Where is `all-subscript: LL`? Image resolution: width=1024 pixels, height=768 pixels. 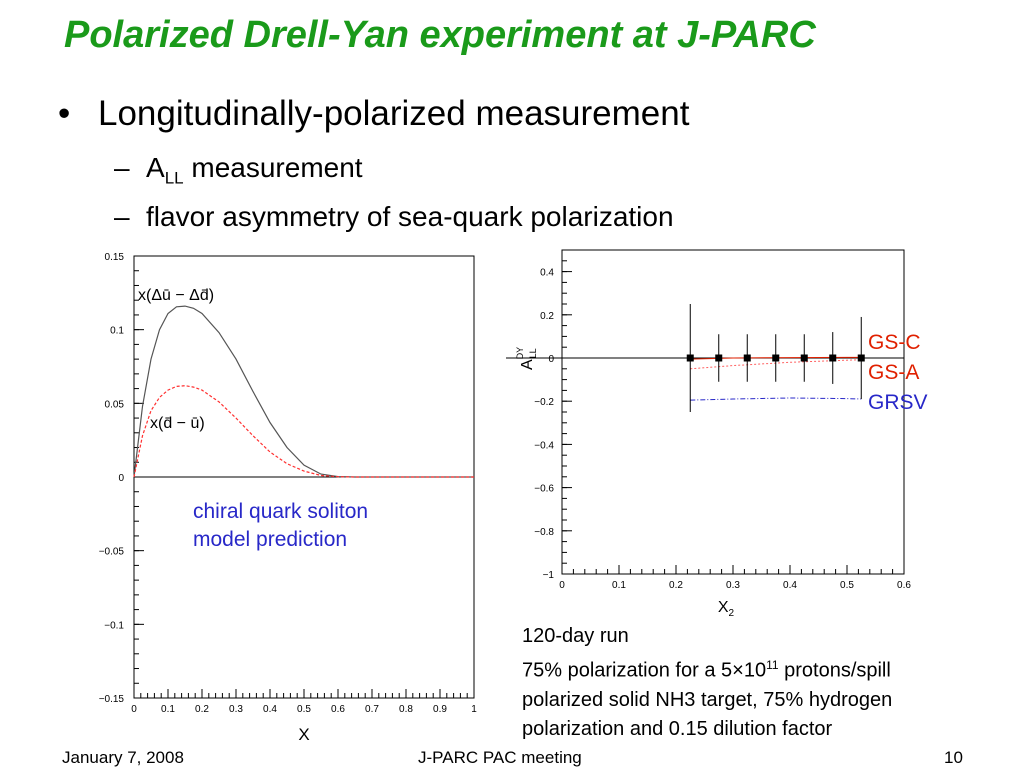 all-subscript: LL is located at coordinates (174, 178).